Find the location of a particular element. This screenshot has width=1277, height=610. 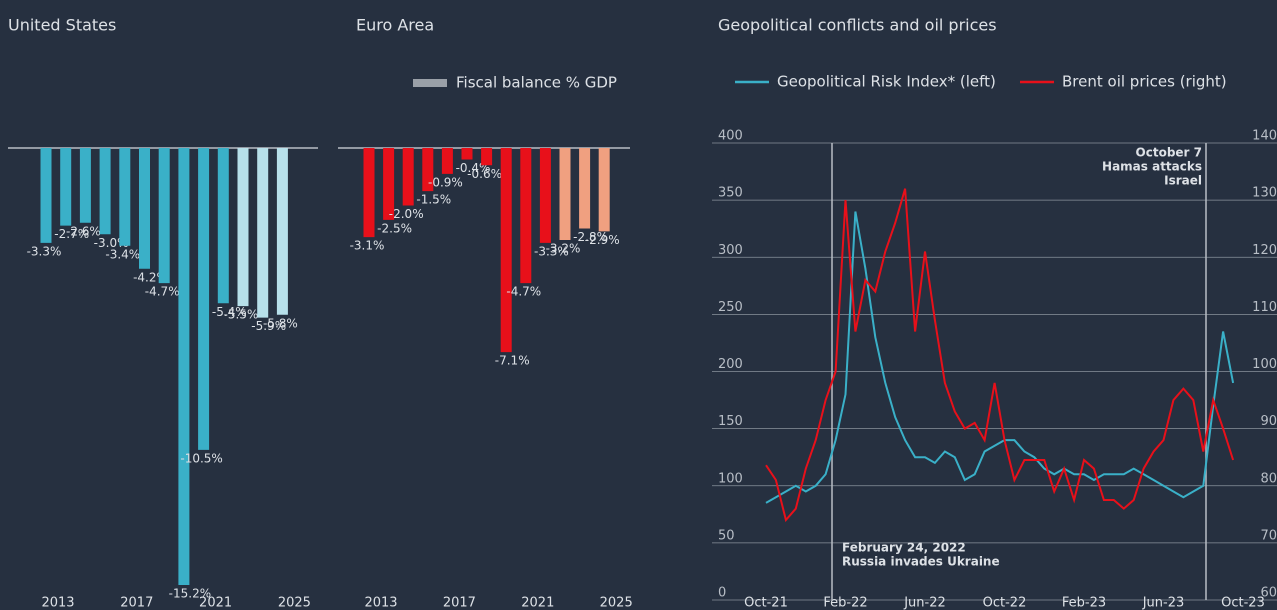

y-tick-label: 350 is located at coordinates (730, 193).